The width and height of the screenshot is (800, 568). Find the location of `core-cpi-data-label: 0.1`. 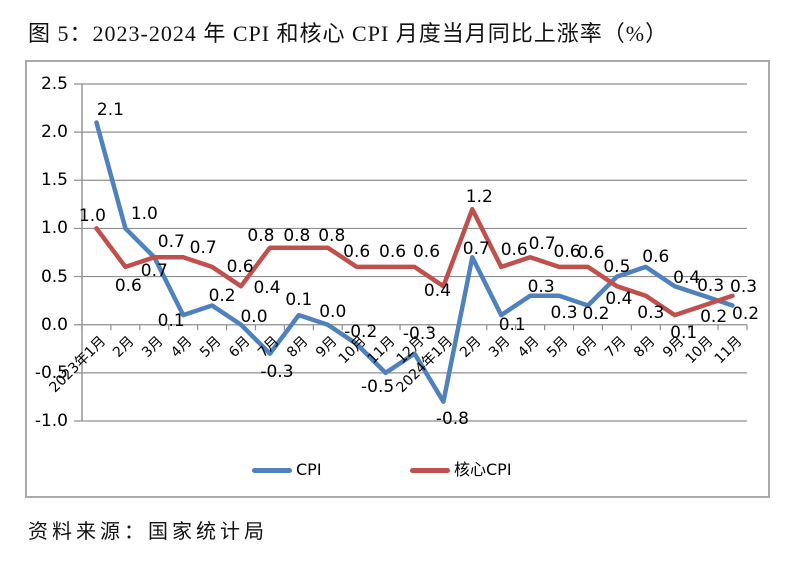

core-cpi-data-label: 0.1 is located at coordinates (684, 333).